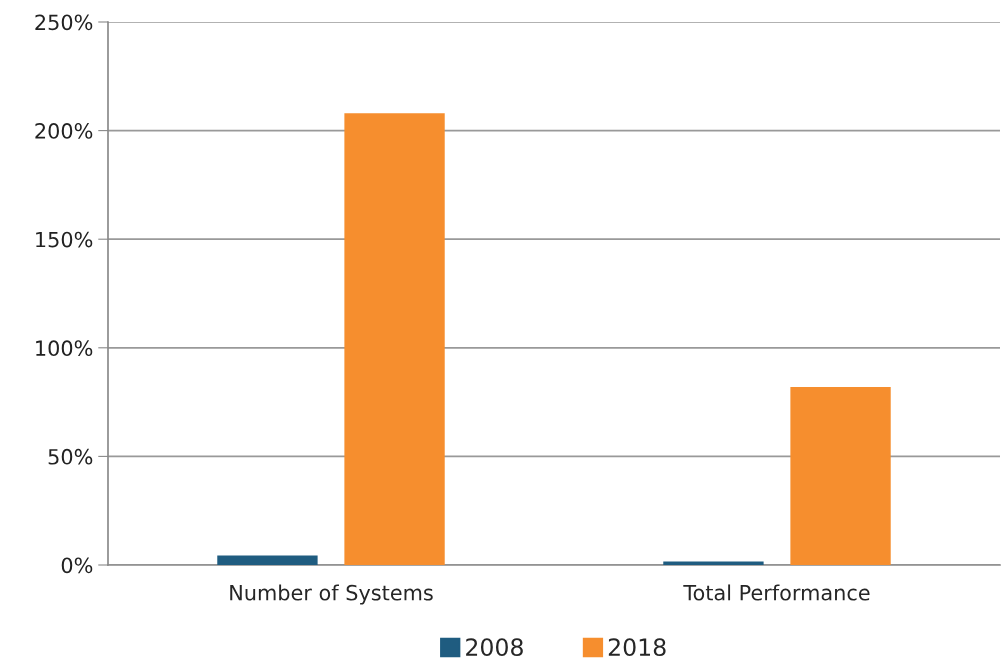 The width and height of the screenshot is (1005, 672). I want to click on y-tick-label: 50%, so click(70, 456).